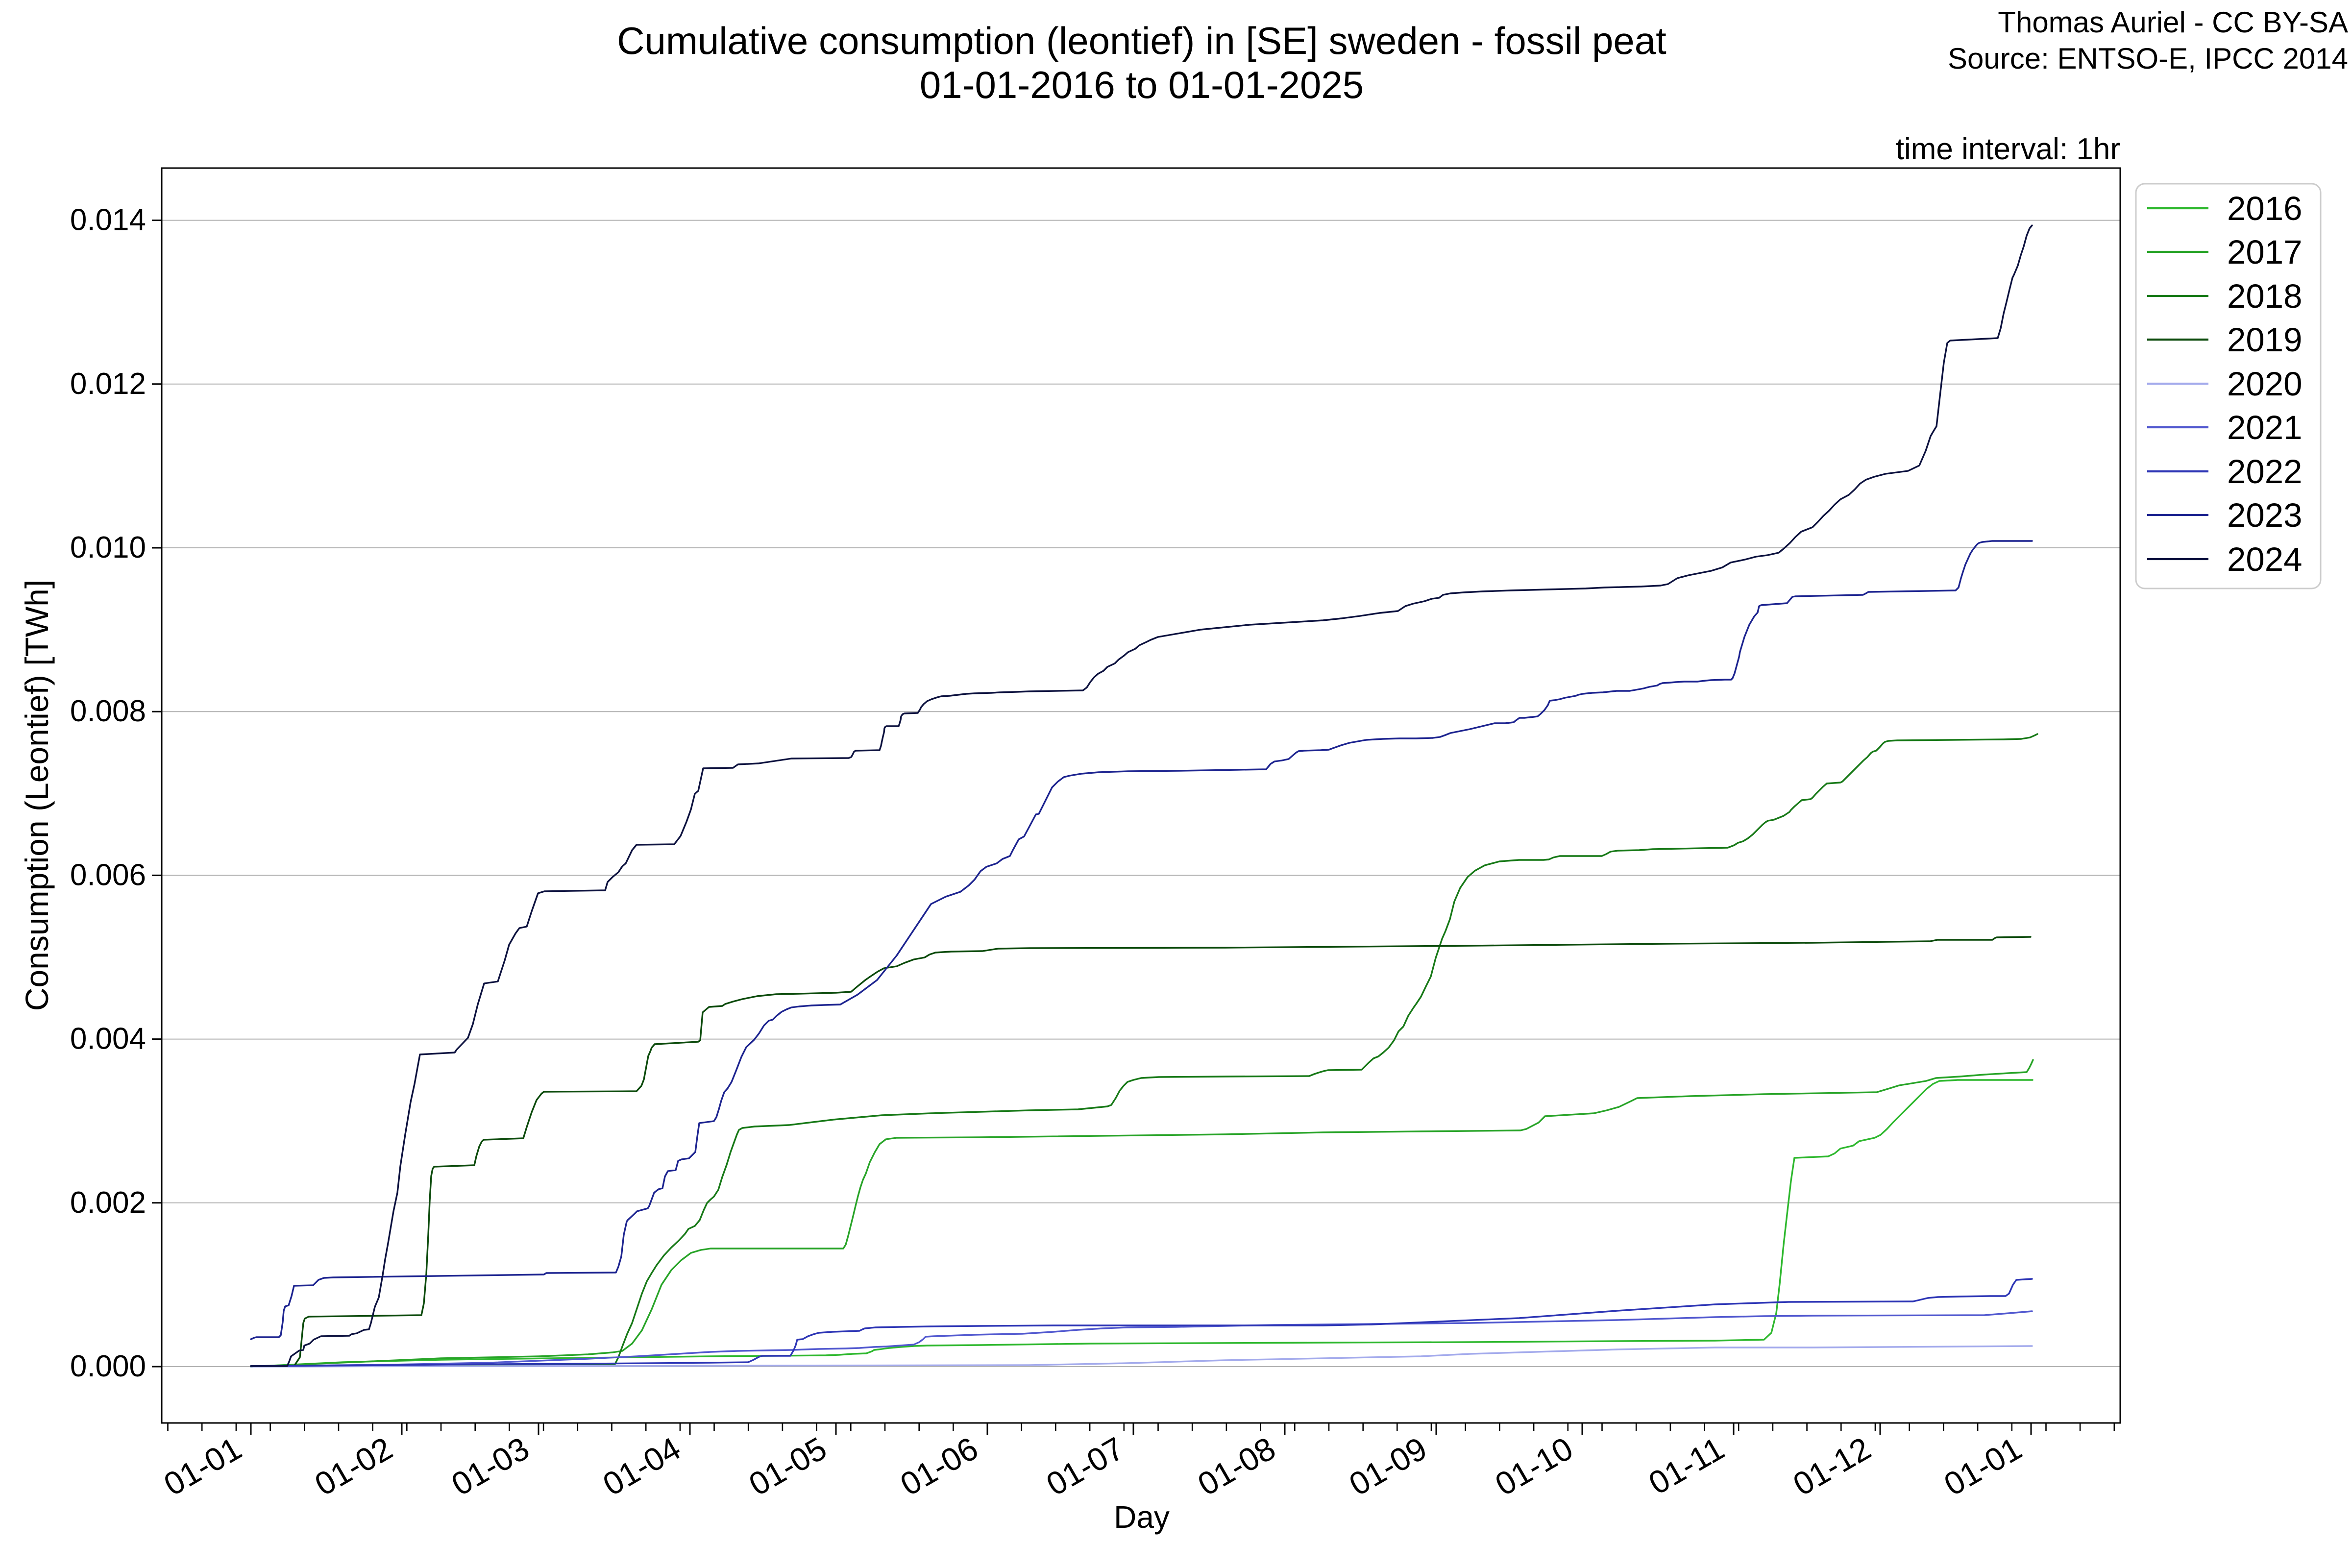 This screenshot has width=2352, height=1568. Describe the element at coordinates (108, 220) in the screenshot. I see `svg-text: 0.014` at that location.